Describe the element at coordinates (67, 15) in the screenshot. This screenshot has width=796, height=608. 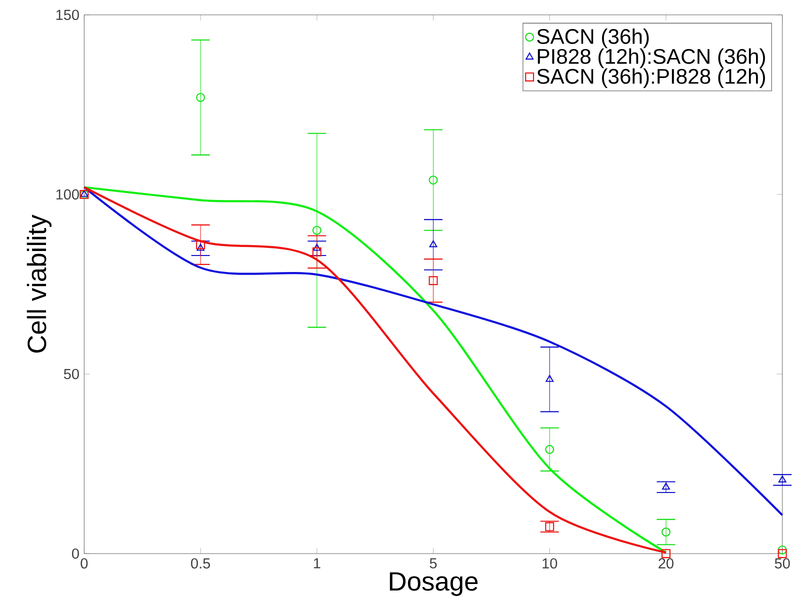
I see `y-tick-label: 150` at that location.